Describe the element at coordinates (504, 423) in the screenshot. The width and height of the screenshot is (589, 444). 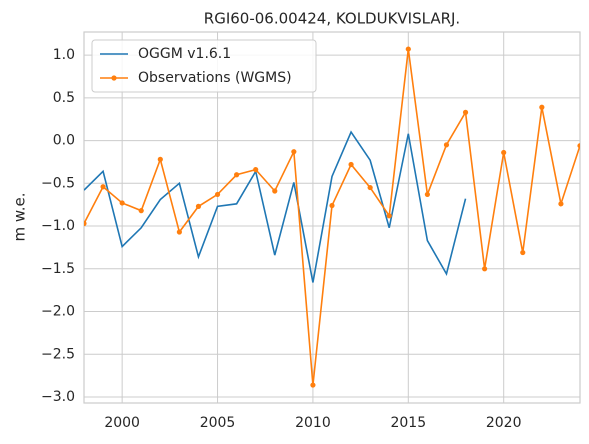
I see `x-tick-label: 2020` at that location.